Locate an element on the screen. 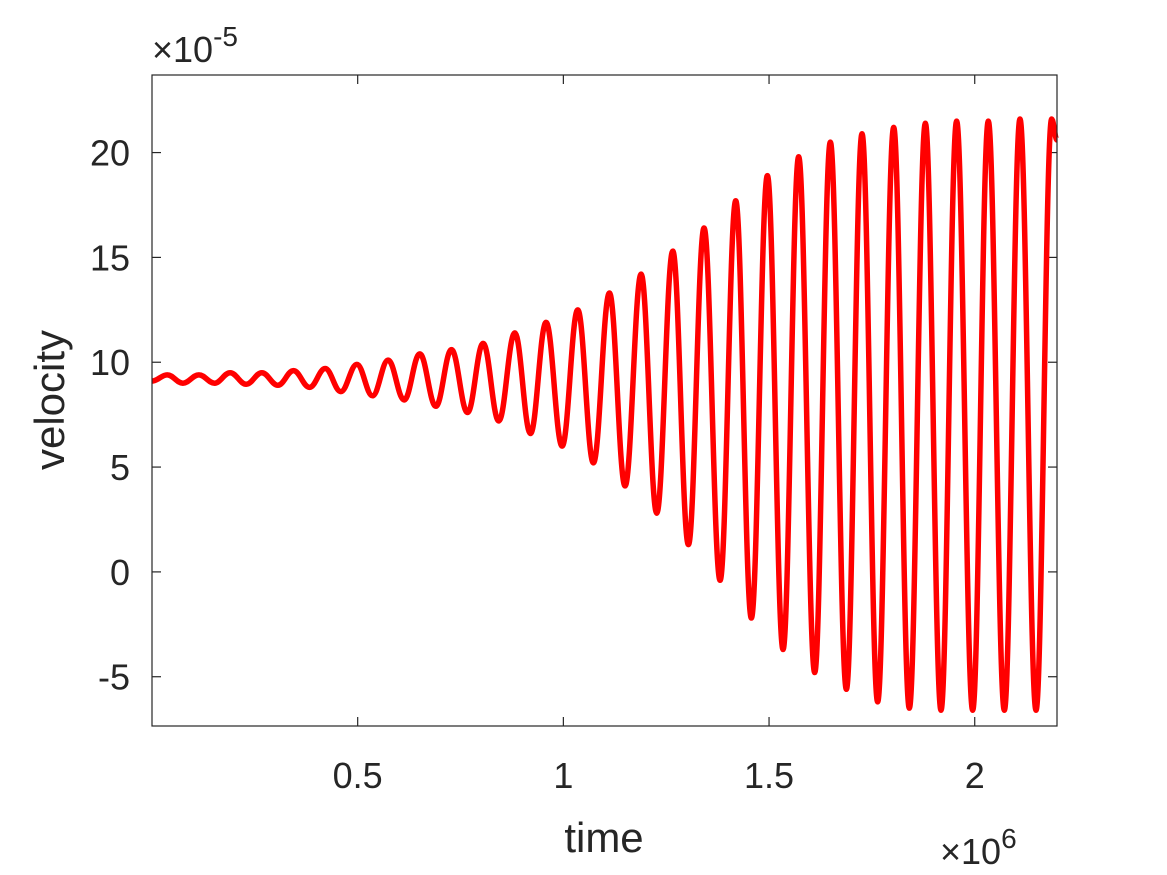 This screenshot has width=1167, height=875. y-exponent: ×10⁻⁵ is located at coordinates (195, 45).